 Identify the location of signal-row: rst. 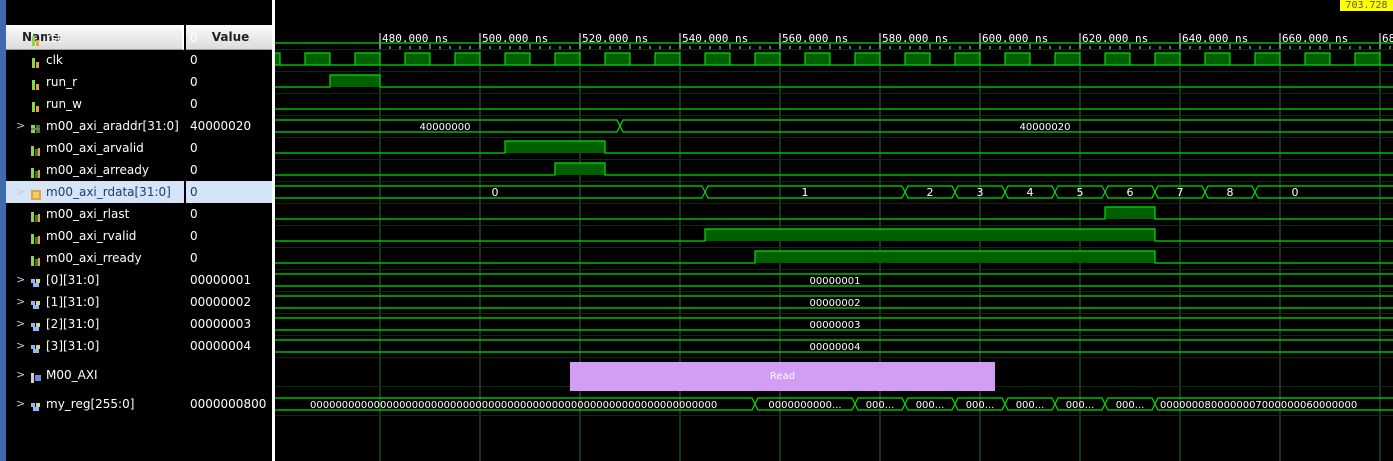
(95, 38).